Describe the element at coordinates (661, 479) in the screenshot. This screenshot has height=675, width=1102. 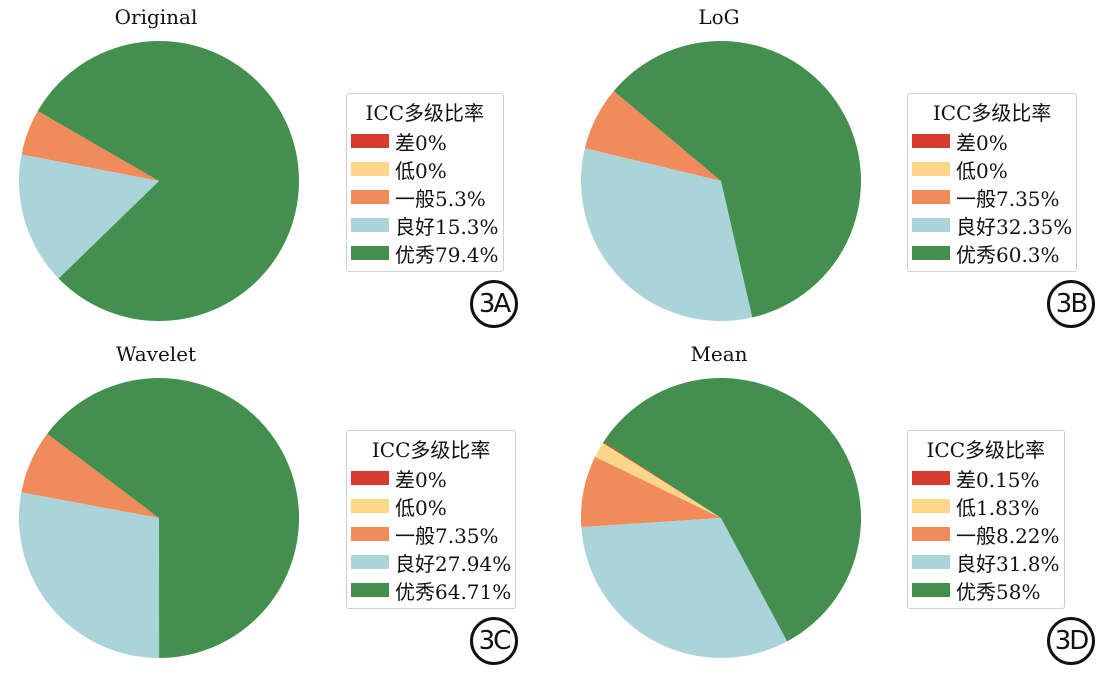
I see `slice-poor` at that location.